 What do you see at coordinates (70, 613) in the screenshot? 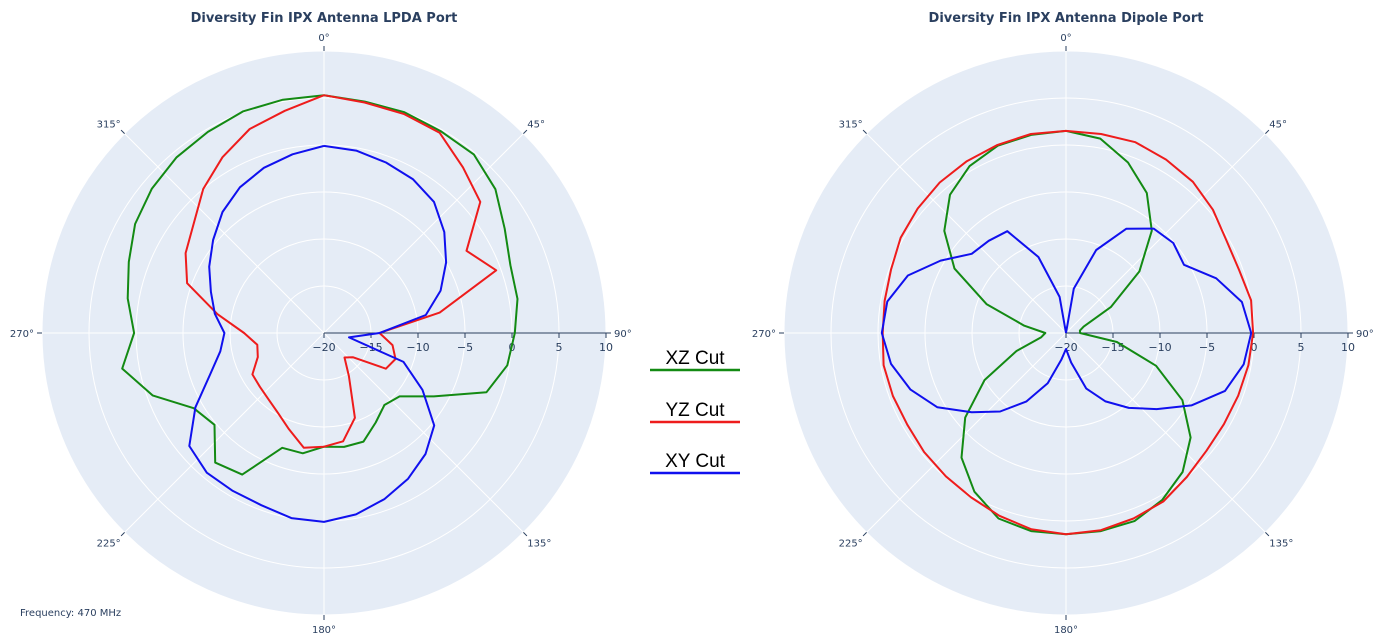
I see `frequency-annotation: Frequency: 470 MHz` at bounding box center [70, 613].